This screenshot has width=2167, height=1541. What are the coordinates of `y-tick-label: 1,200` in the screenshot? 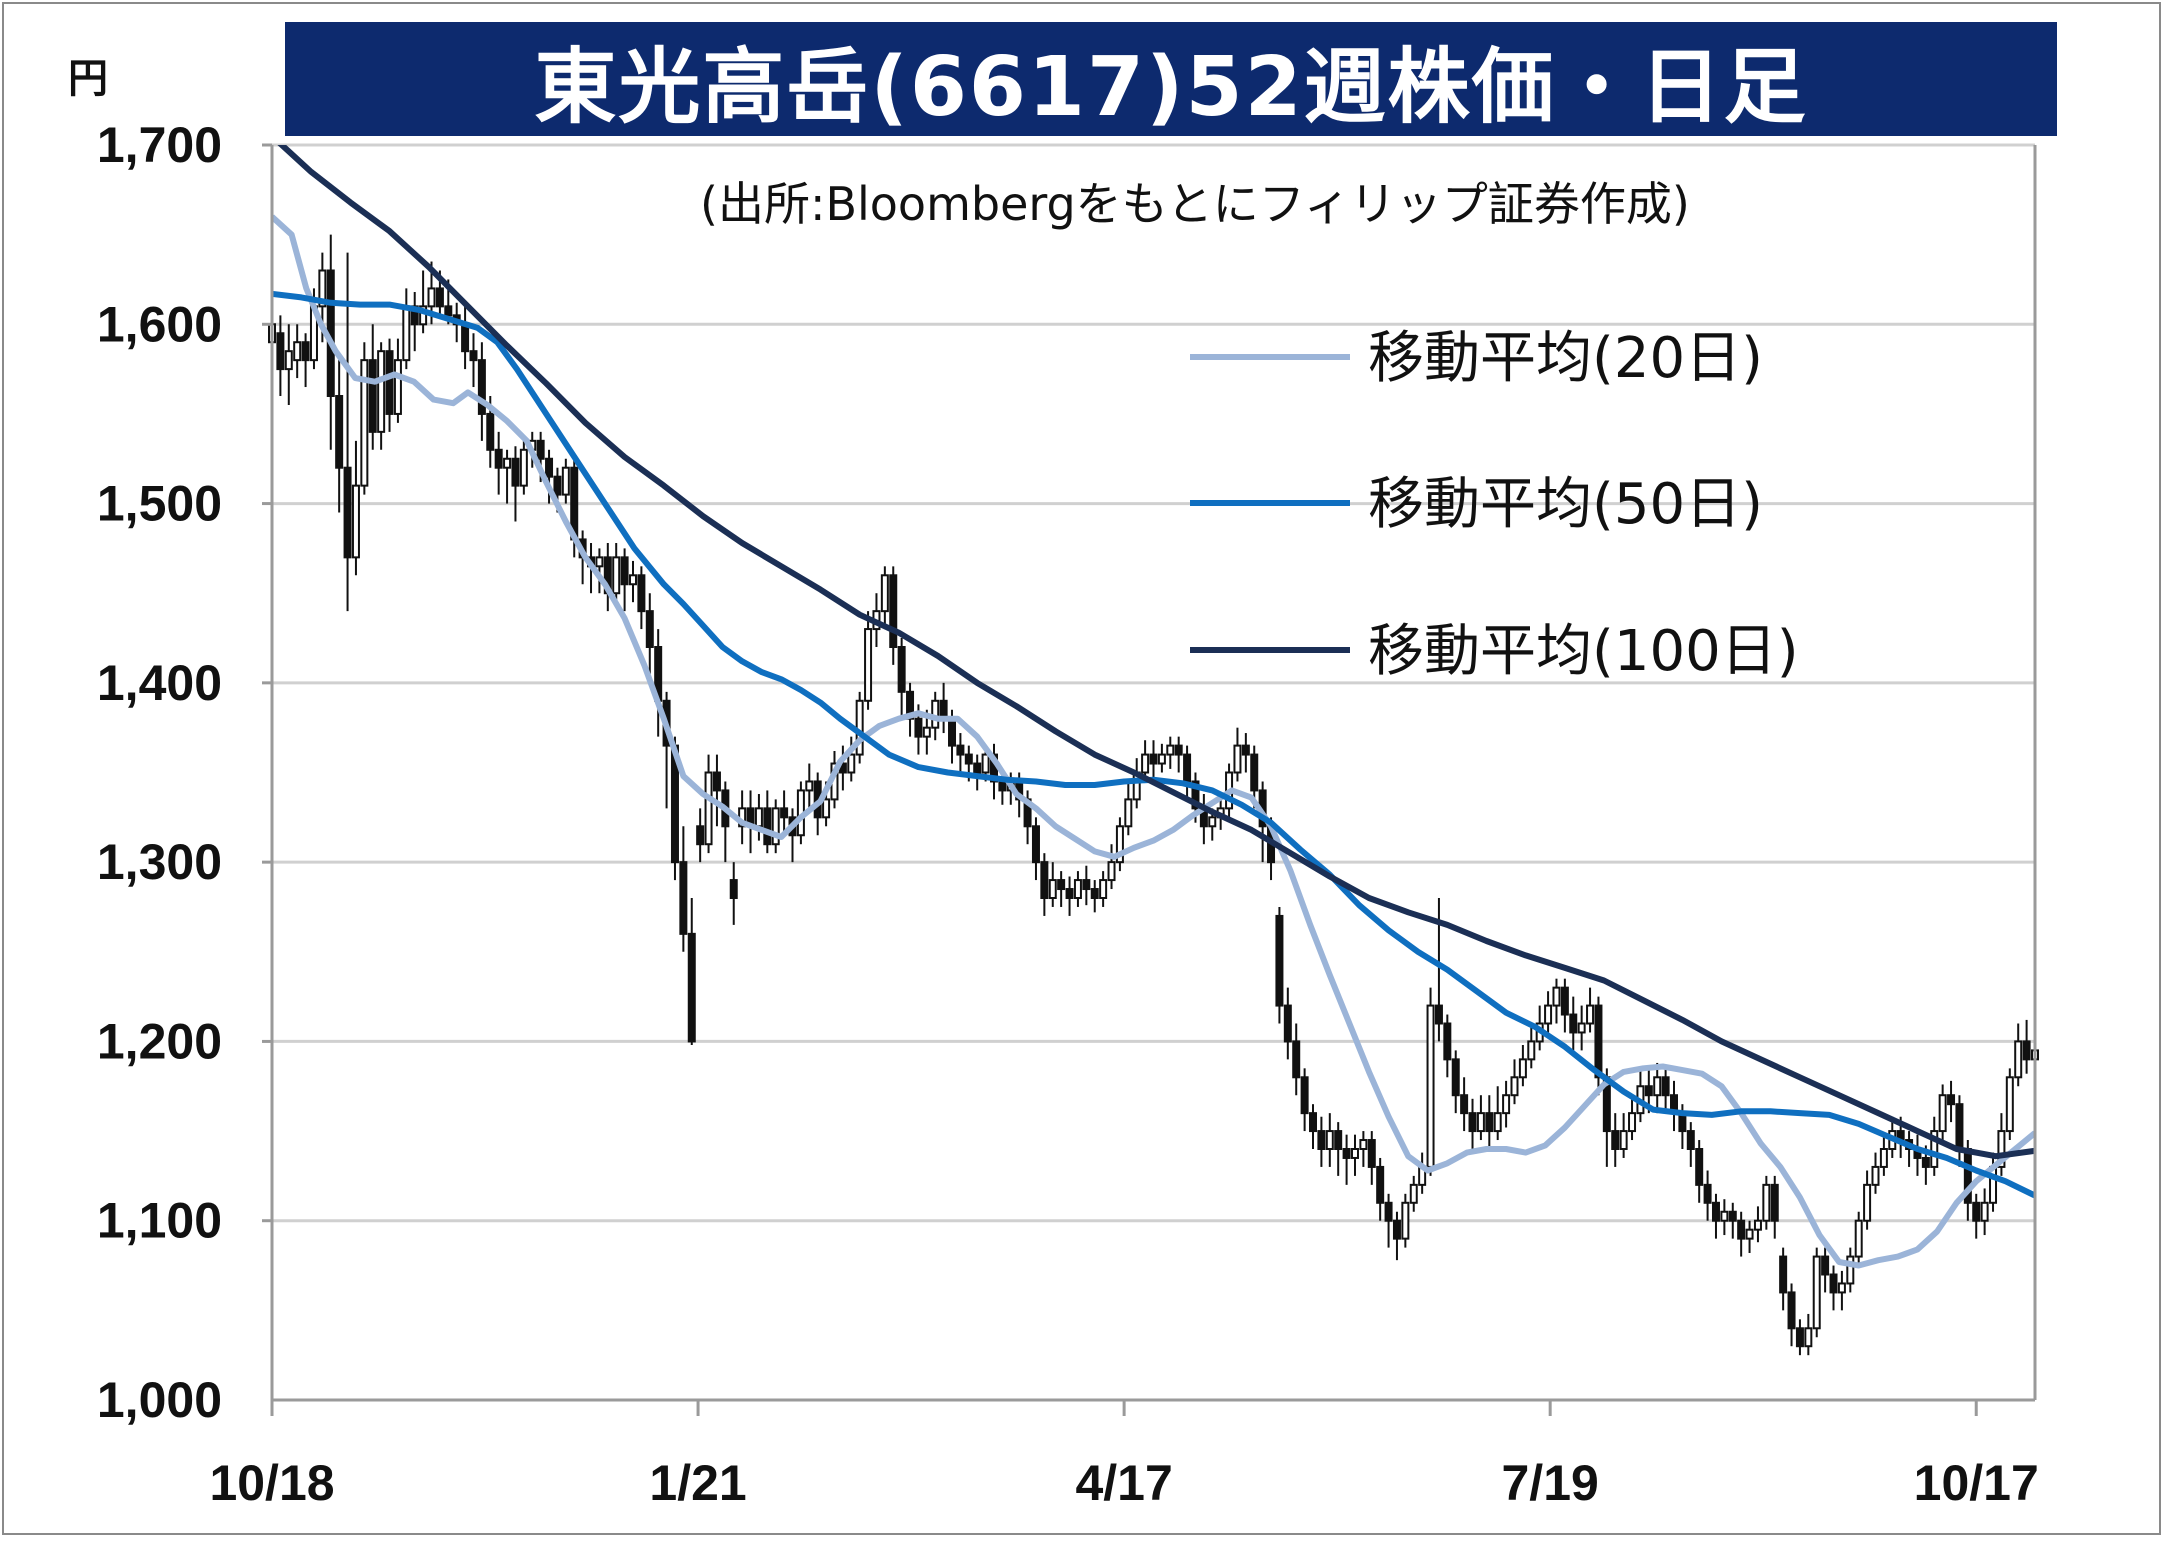 It's located at (159, 1041).